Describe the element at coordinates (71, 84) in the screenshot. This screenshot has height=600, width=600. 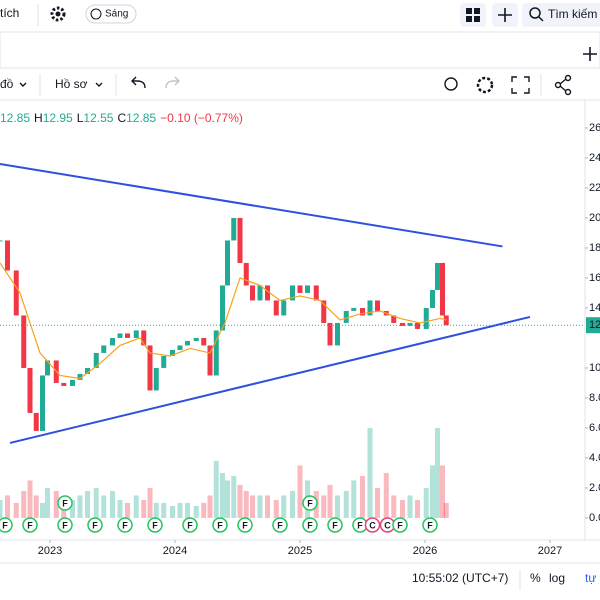
I see `profile-menu: Hồ sơ` at that location.